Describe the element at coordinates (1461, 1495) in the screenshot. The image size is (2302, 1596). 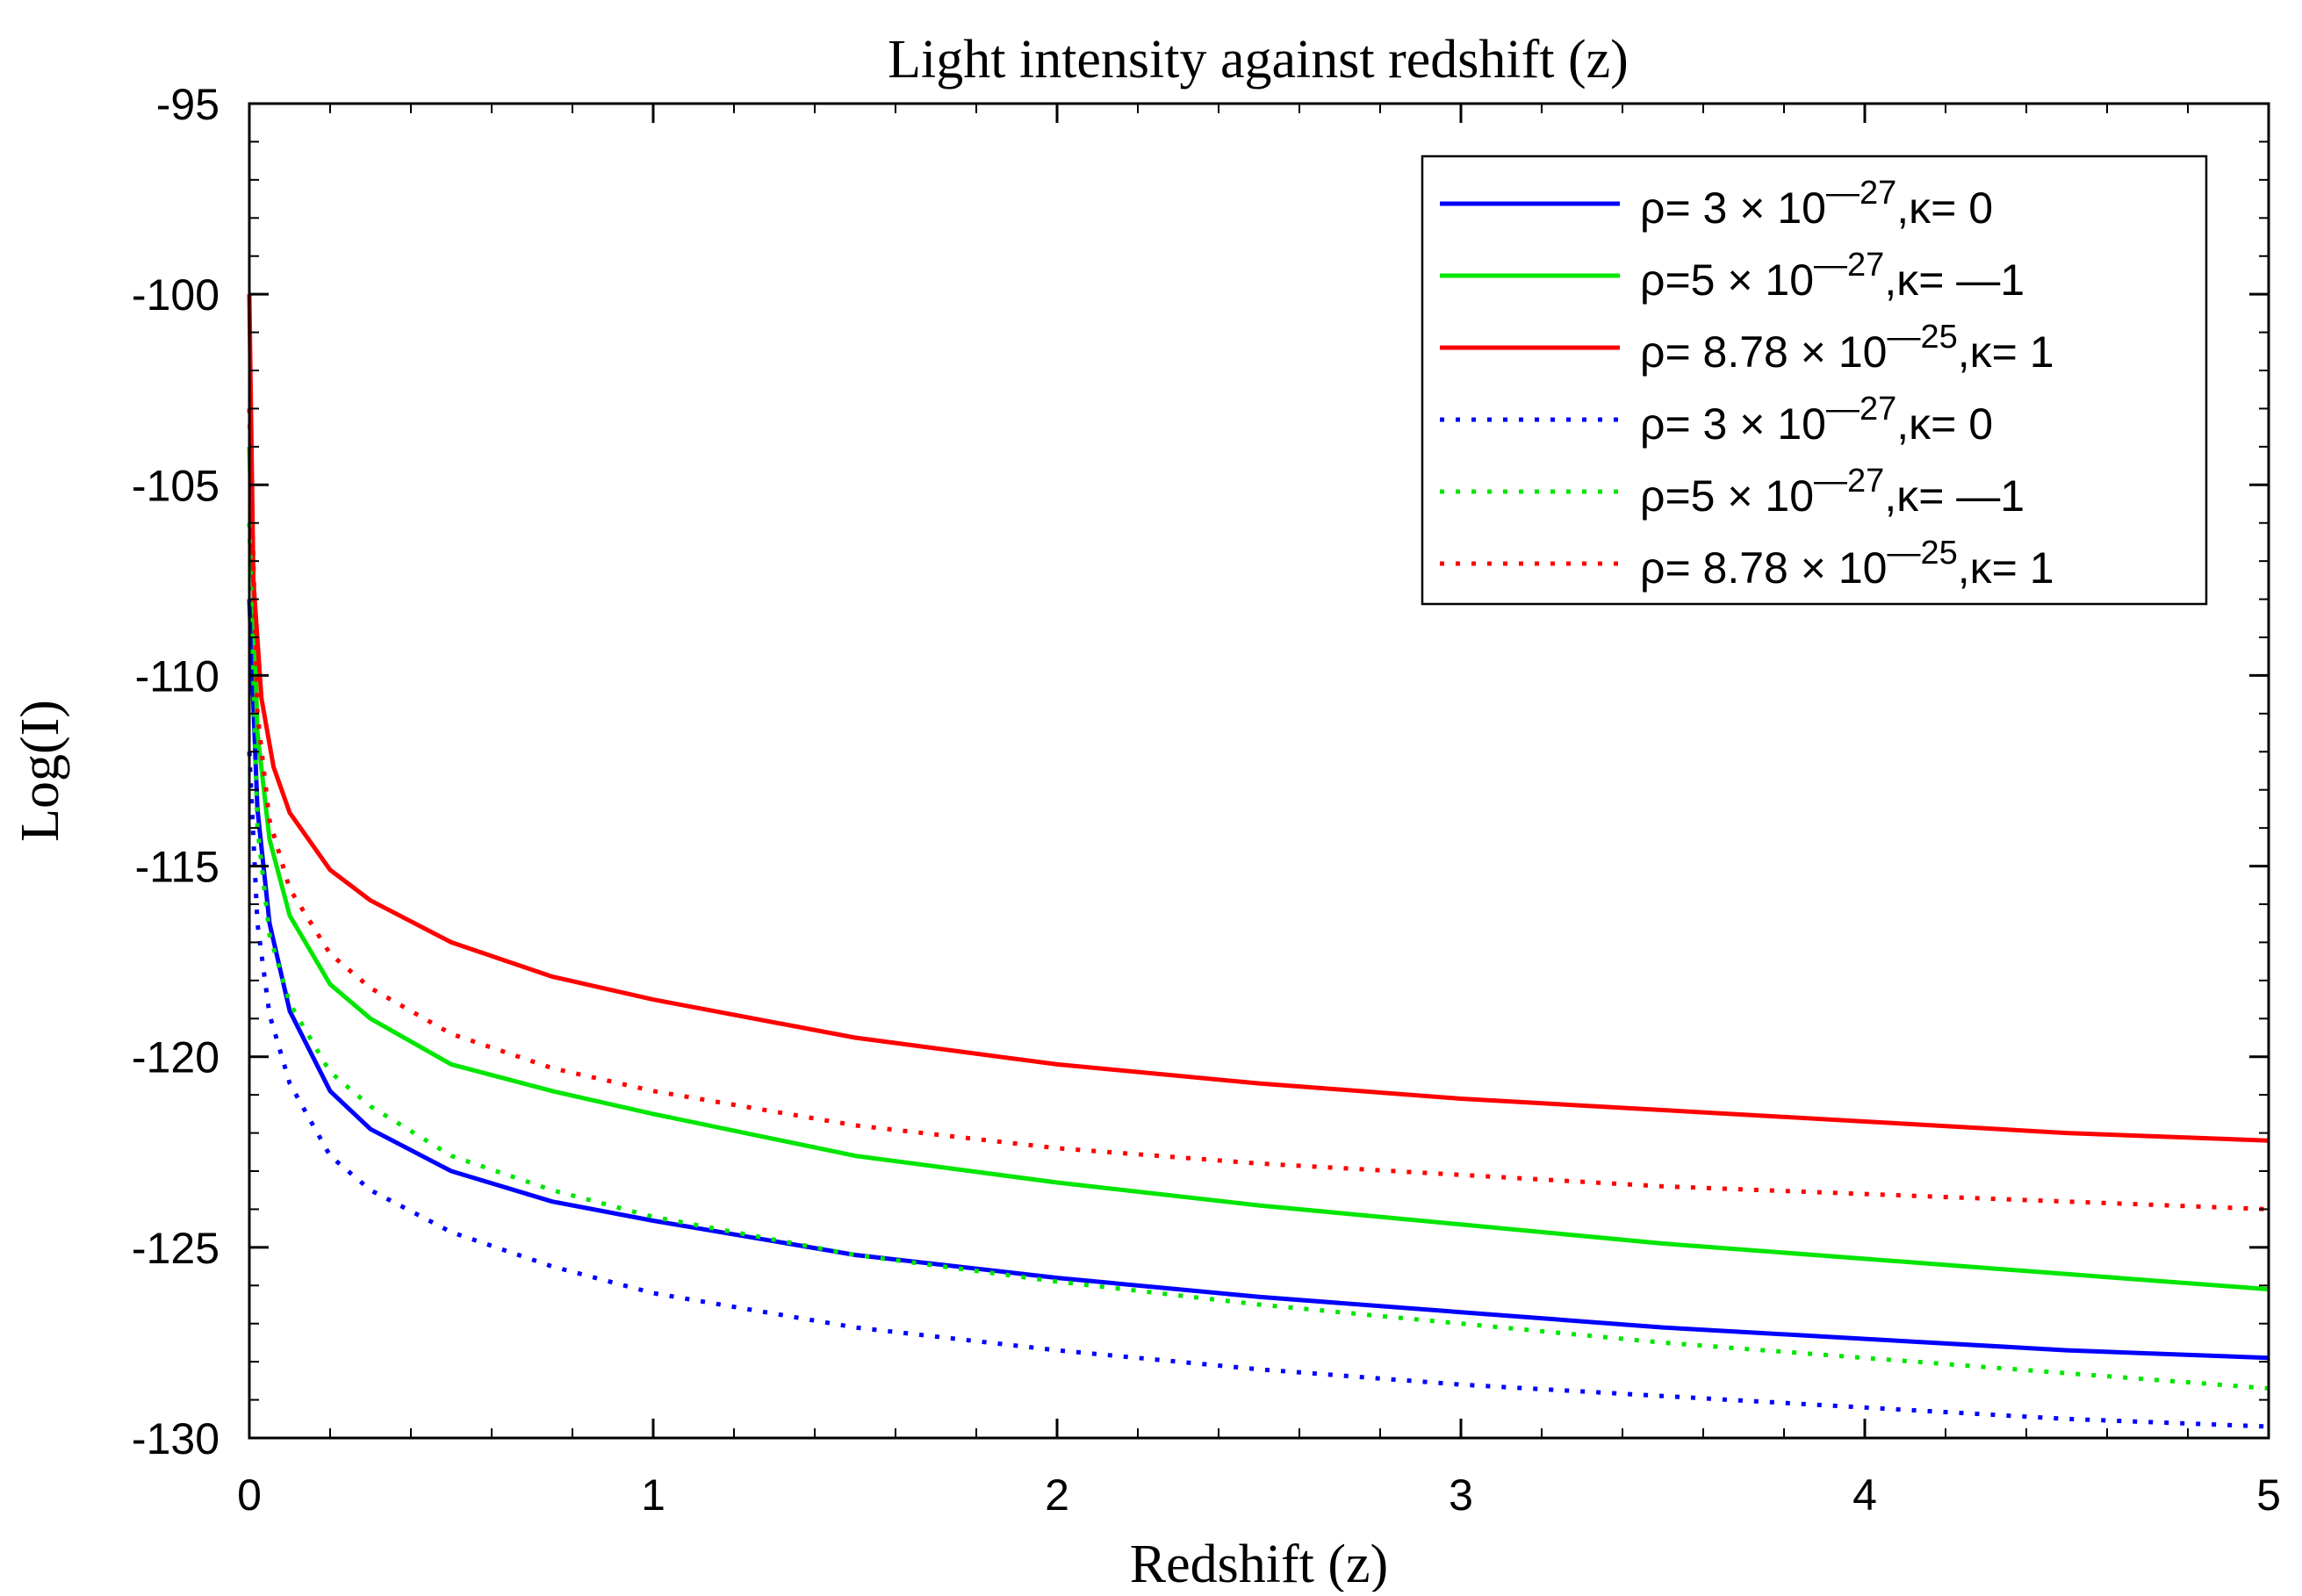
I see `x-tick-label: 3` at that location.